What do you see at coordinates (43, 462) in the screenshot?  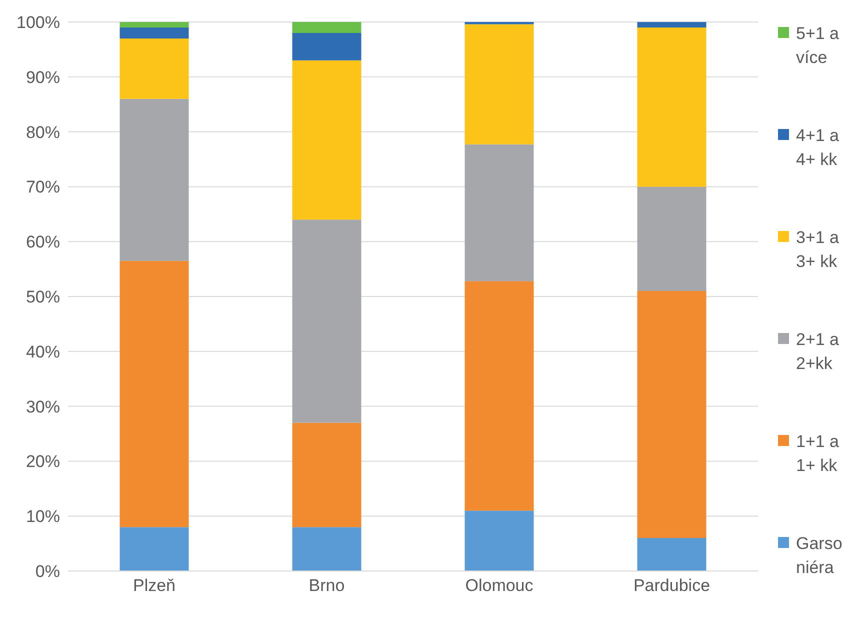 I see `y-tick-label: 20%` at bounding box center [43, 462].